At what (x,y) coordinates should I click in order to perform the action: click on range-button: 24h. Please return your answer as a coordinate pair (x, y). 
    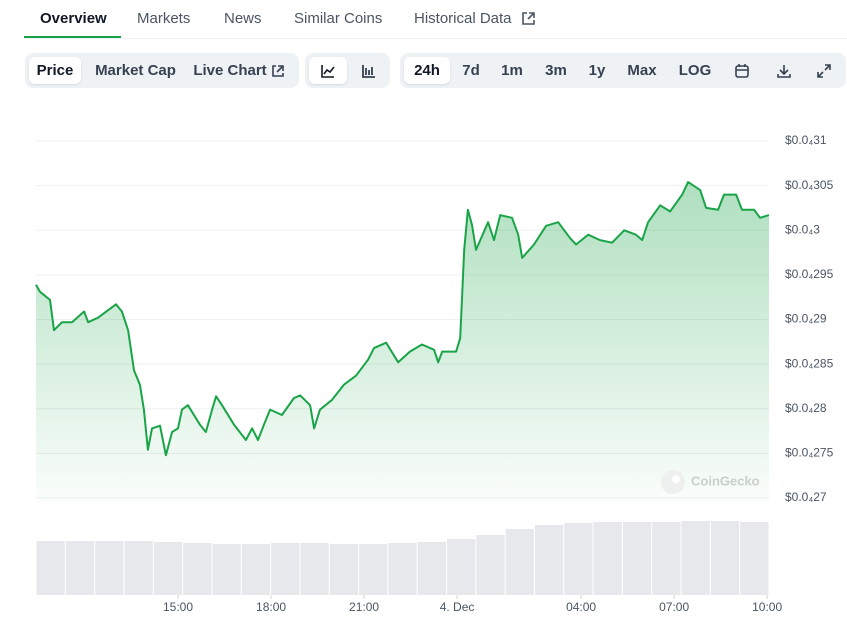
    Looking at the image, I should click on (427, 70).